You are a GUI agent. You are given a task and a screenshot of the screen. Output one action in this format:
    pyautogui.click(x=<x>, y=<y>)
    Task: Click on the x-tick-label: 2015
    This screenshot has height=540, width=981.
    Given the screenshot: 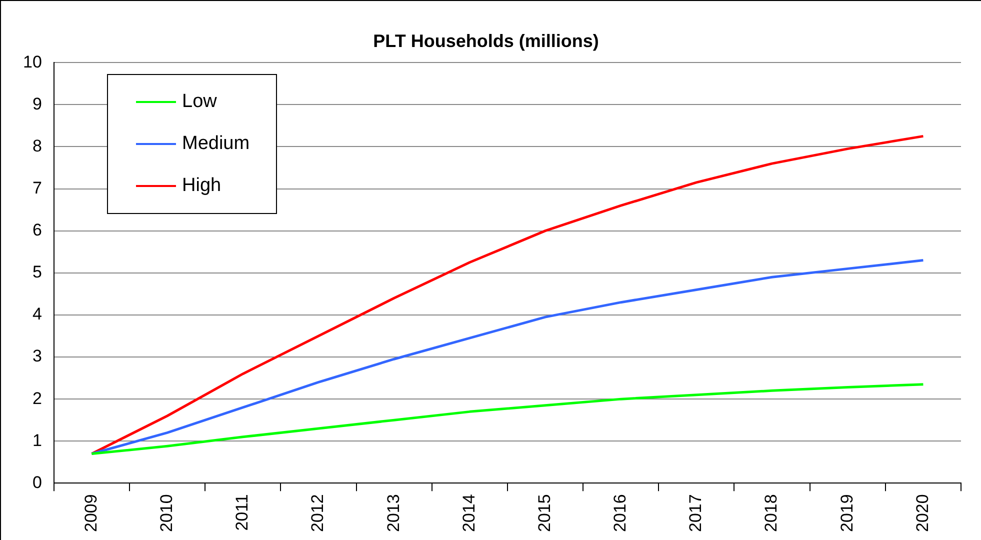 What is the action you would take?
    pyautogui.click(x=544, y=513)
    